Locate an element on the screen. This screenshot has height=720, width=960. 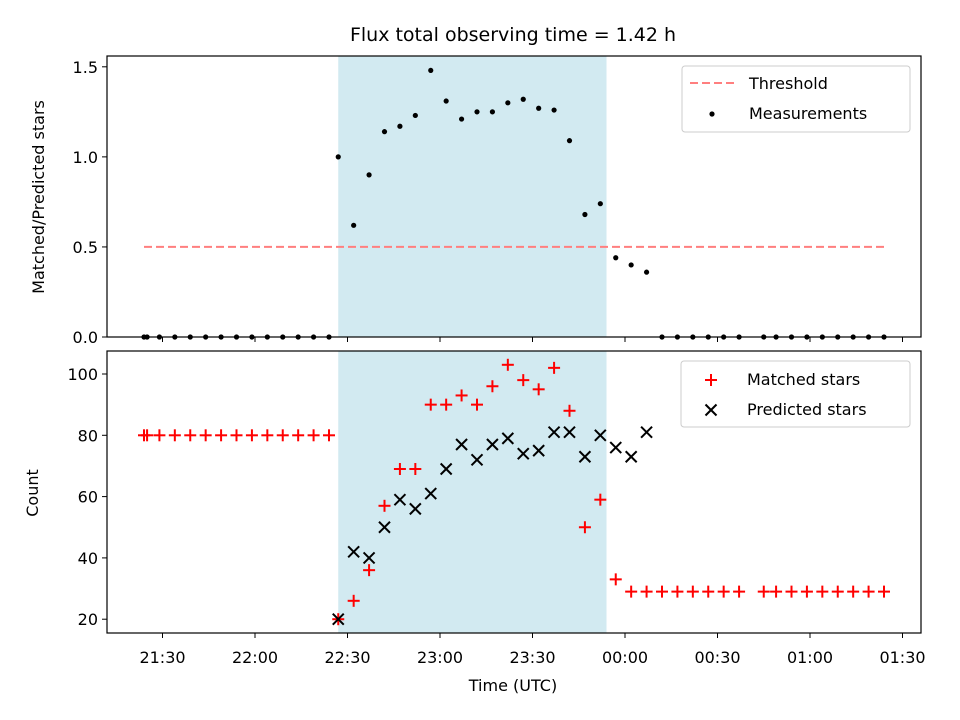
x-tick-label: 01:00 is located at coordinates (810, 657).